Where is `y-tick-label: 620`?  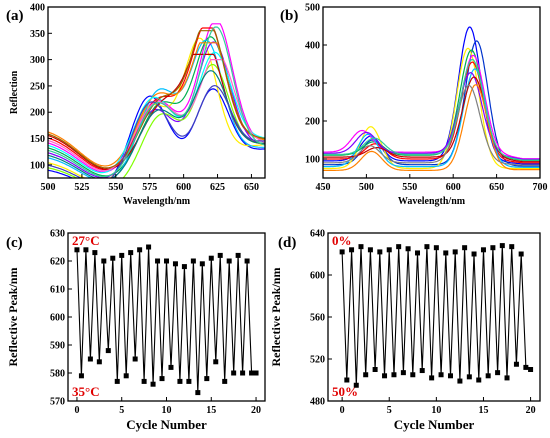 y-tick-label: 620 is located at coordinates (57, 262).